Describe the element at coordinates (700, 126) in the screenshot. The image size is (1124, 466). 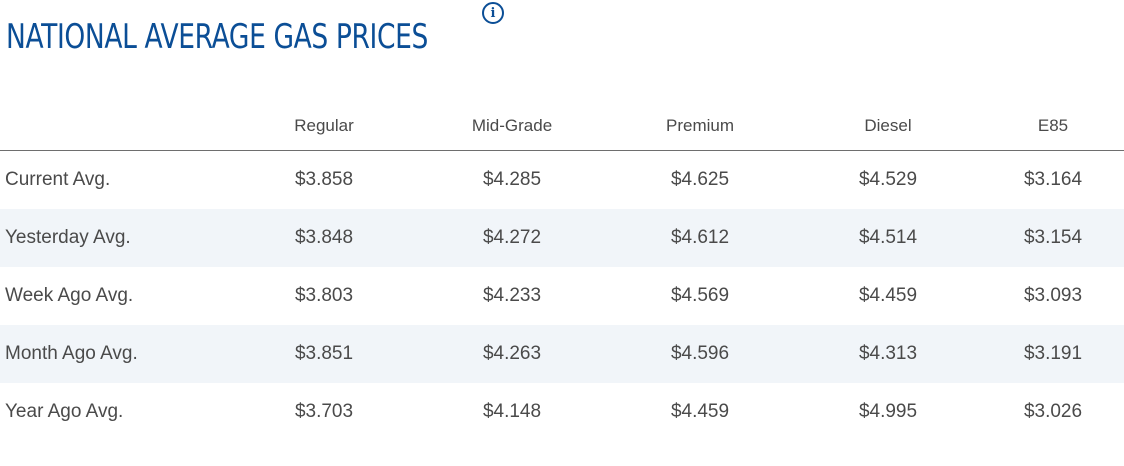
I see `column-header-premium: Premium` at that location.